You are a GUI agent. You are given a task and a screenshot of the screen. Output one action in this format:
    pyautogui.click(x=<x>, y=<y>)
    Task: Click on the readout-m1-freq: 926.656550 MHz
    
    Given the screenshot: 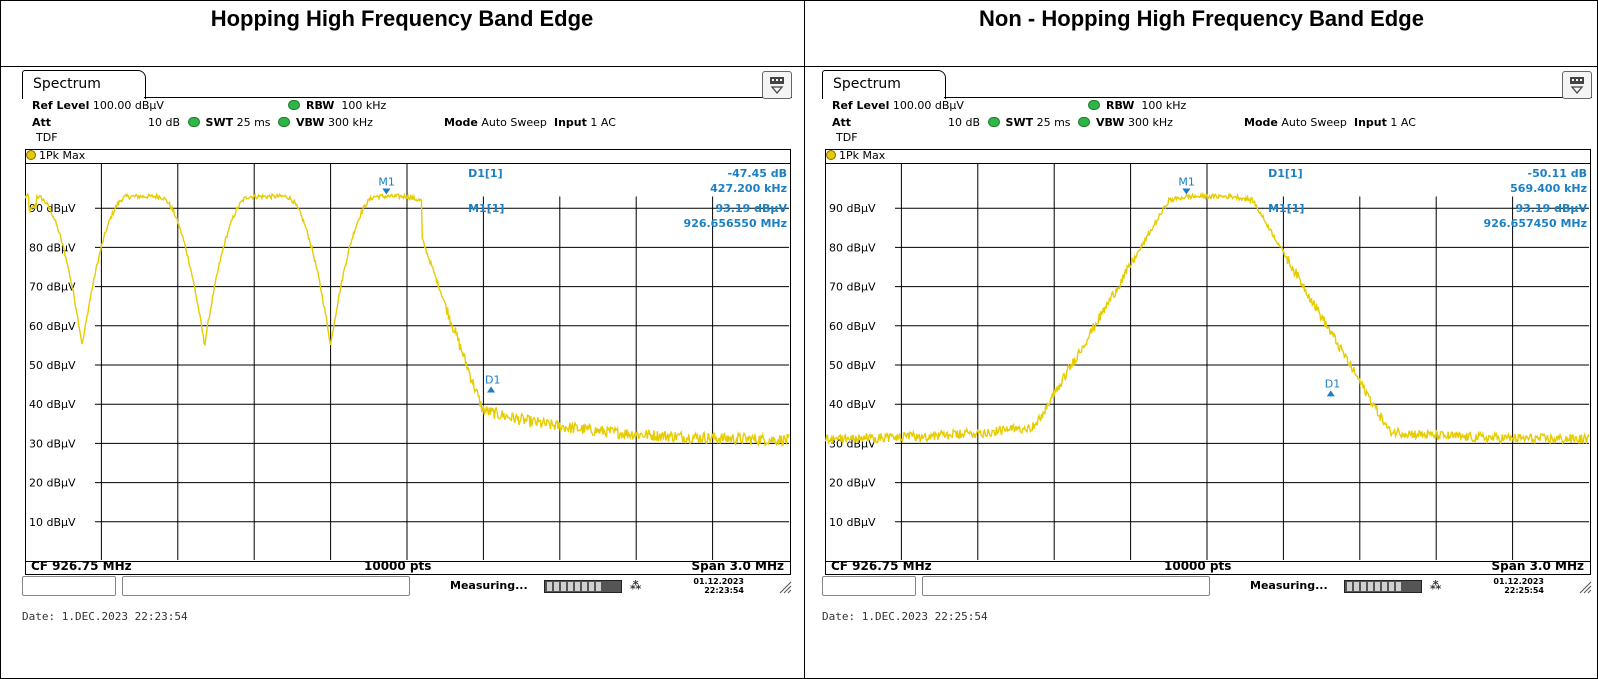 What is the action you would take?
    pyautogui.click(x=735, y=223)
    